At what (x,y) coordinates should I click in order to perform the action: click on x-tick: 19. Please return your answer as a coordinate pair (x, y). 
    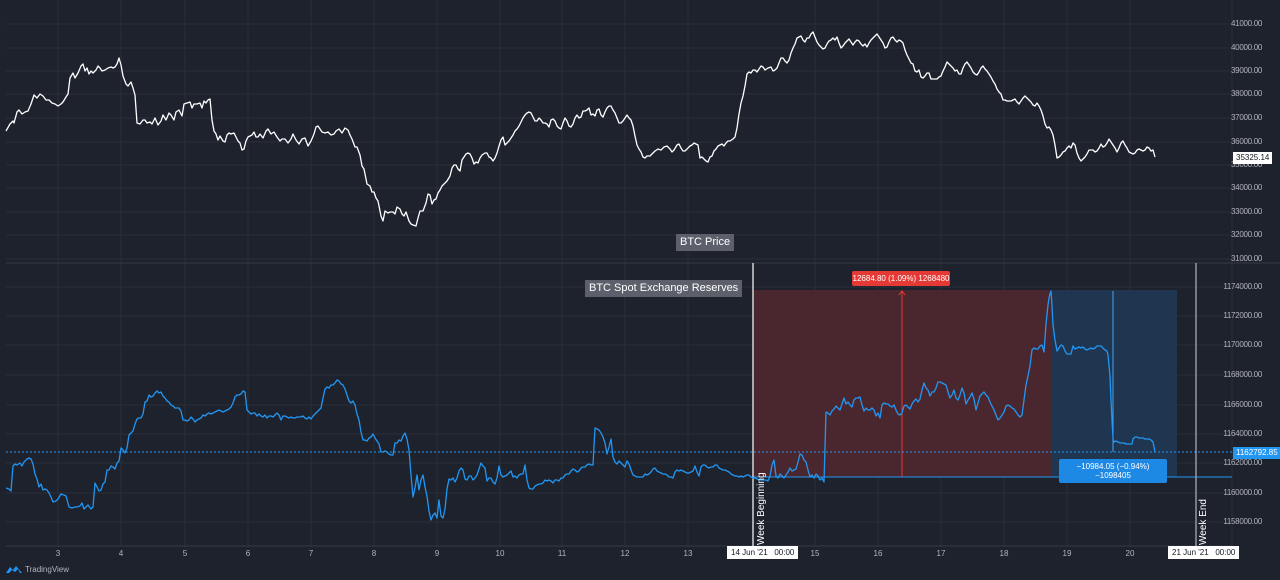
    Looking at the image, I should click on (1067, 553).